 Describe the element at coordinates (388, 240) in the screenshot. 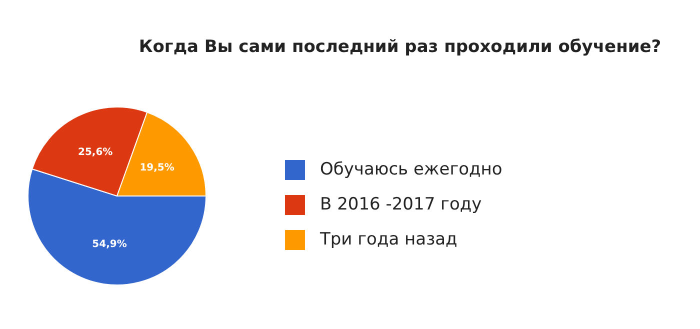

I see `legend-label: Три года назад` at that location.